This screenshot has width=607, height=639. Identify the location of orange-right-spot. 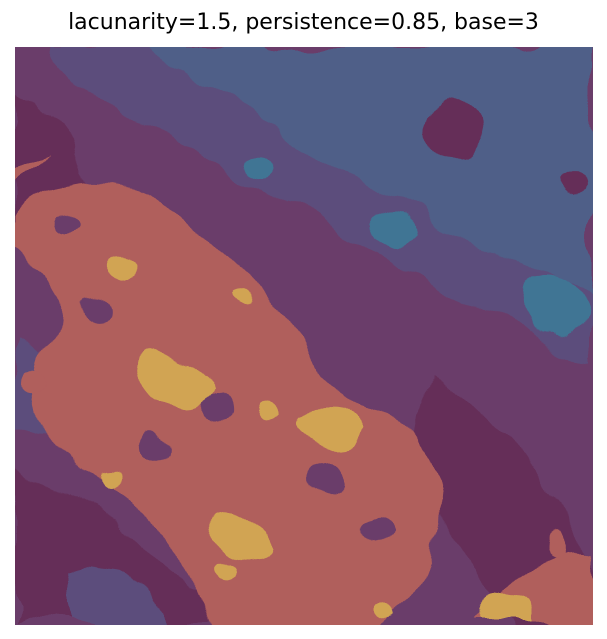
(554, 545).